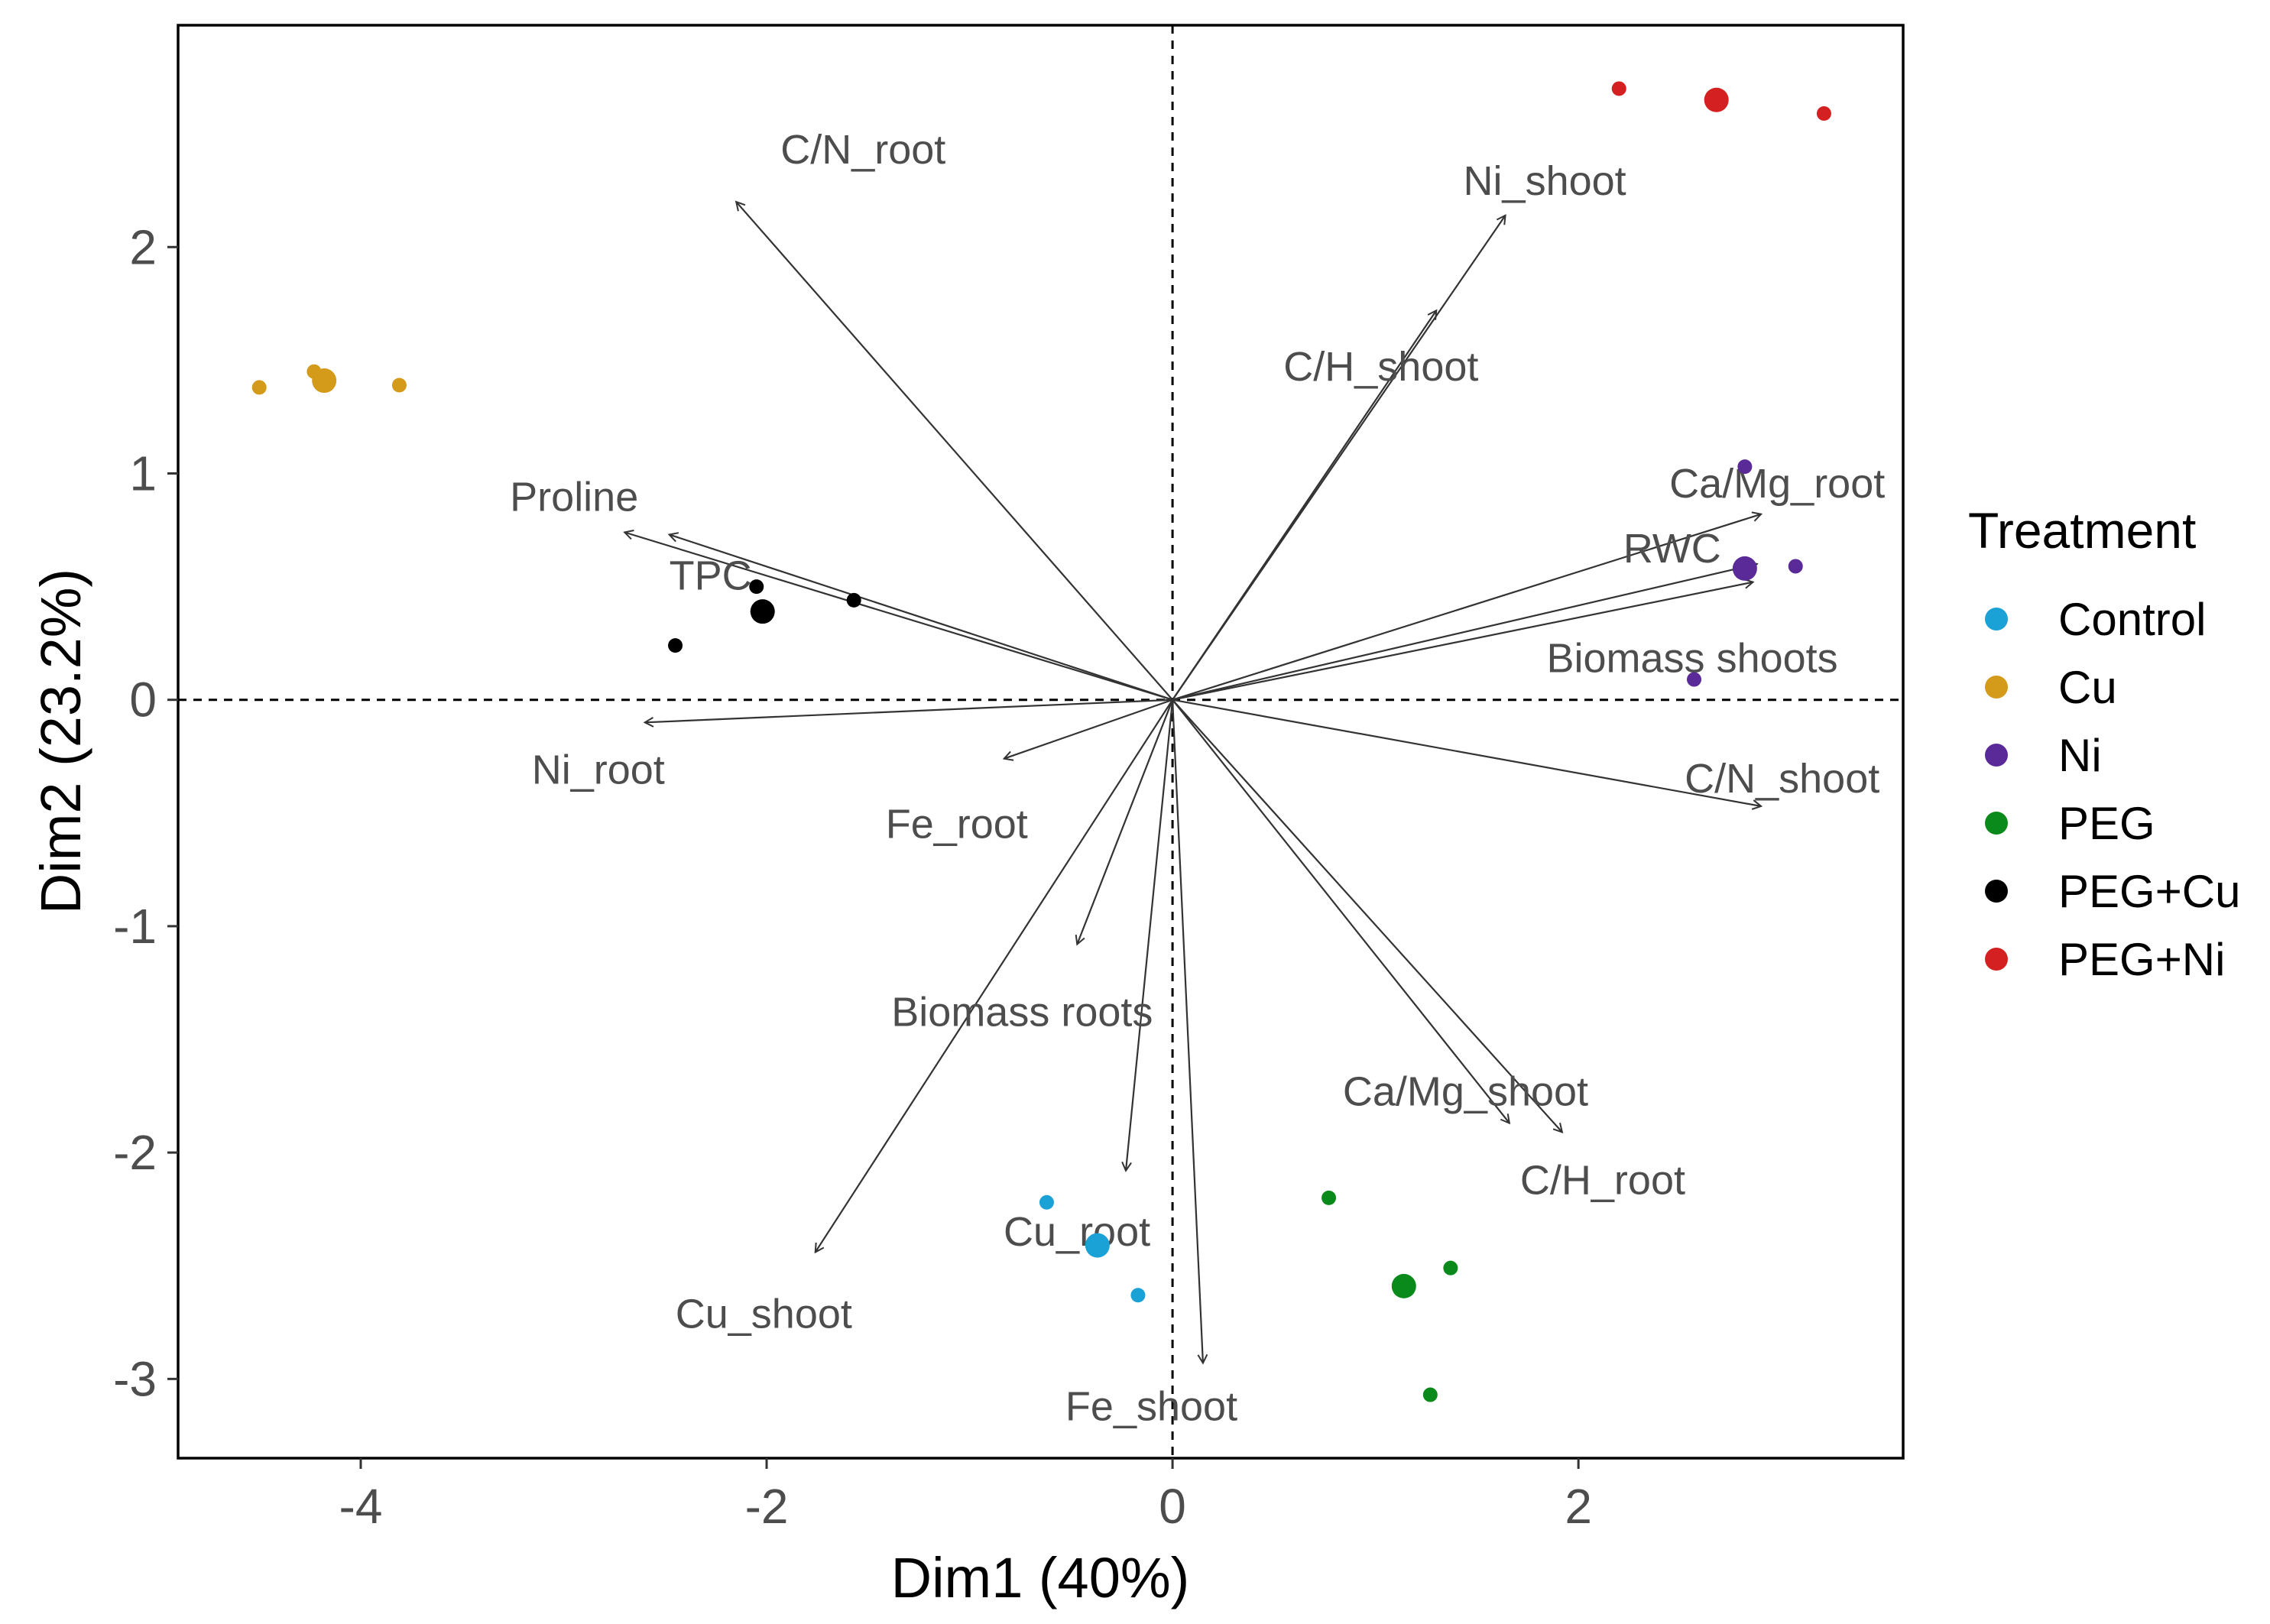  What do you see at coordinates (1996, 755) in the screenshot?
I see `legend-key-ni` at bounding box center [1996, 755].